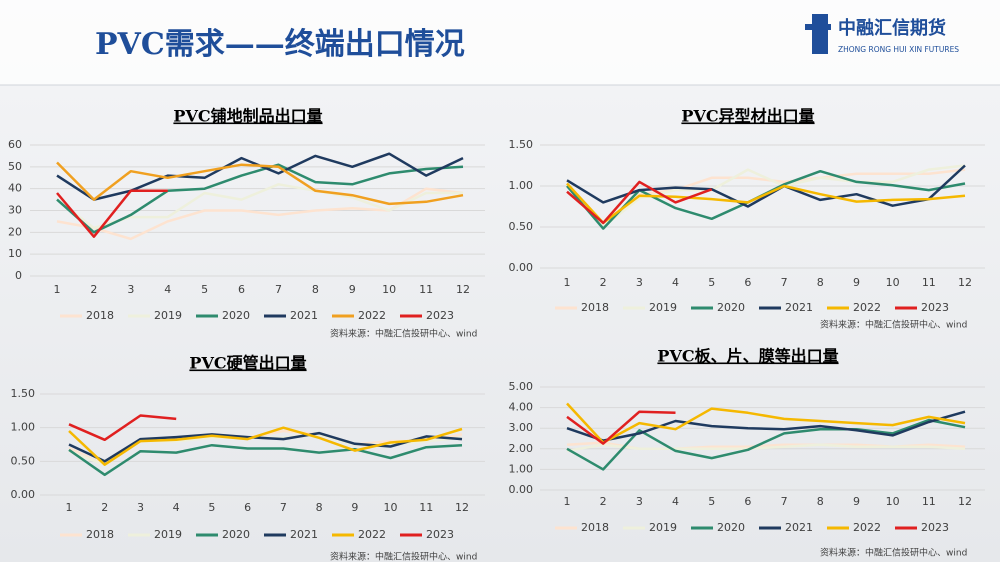 This screenshot has width=1000, height=562. I want to click on y-tick-label: 4.00, so click(521, 407).